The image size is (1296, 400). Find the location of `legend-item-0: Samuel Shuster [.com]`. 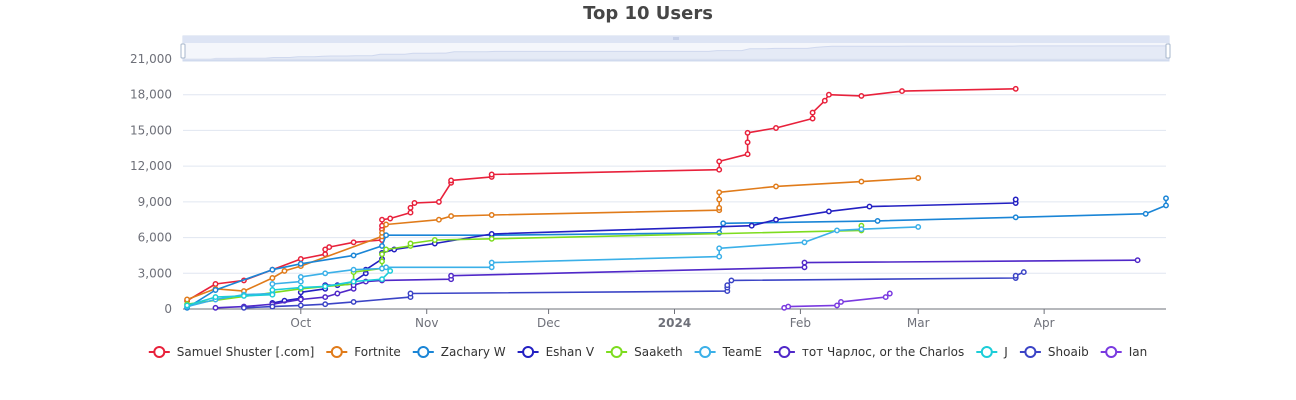

legend-item-0: Samuel Shuster [.com] is located at coordinates (231, 352).